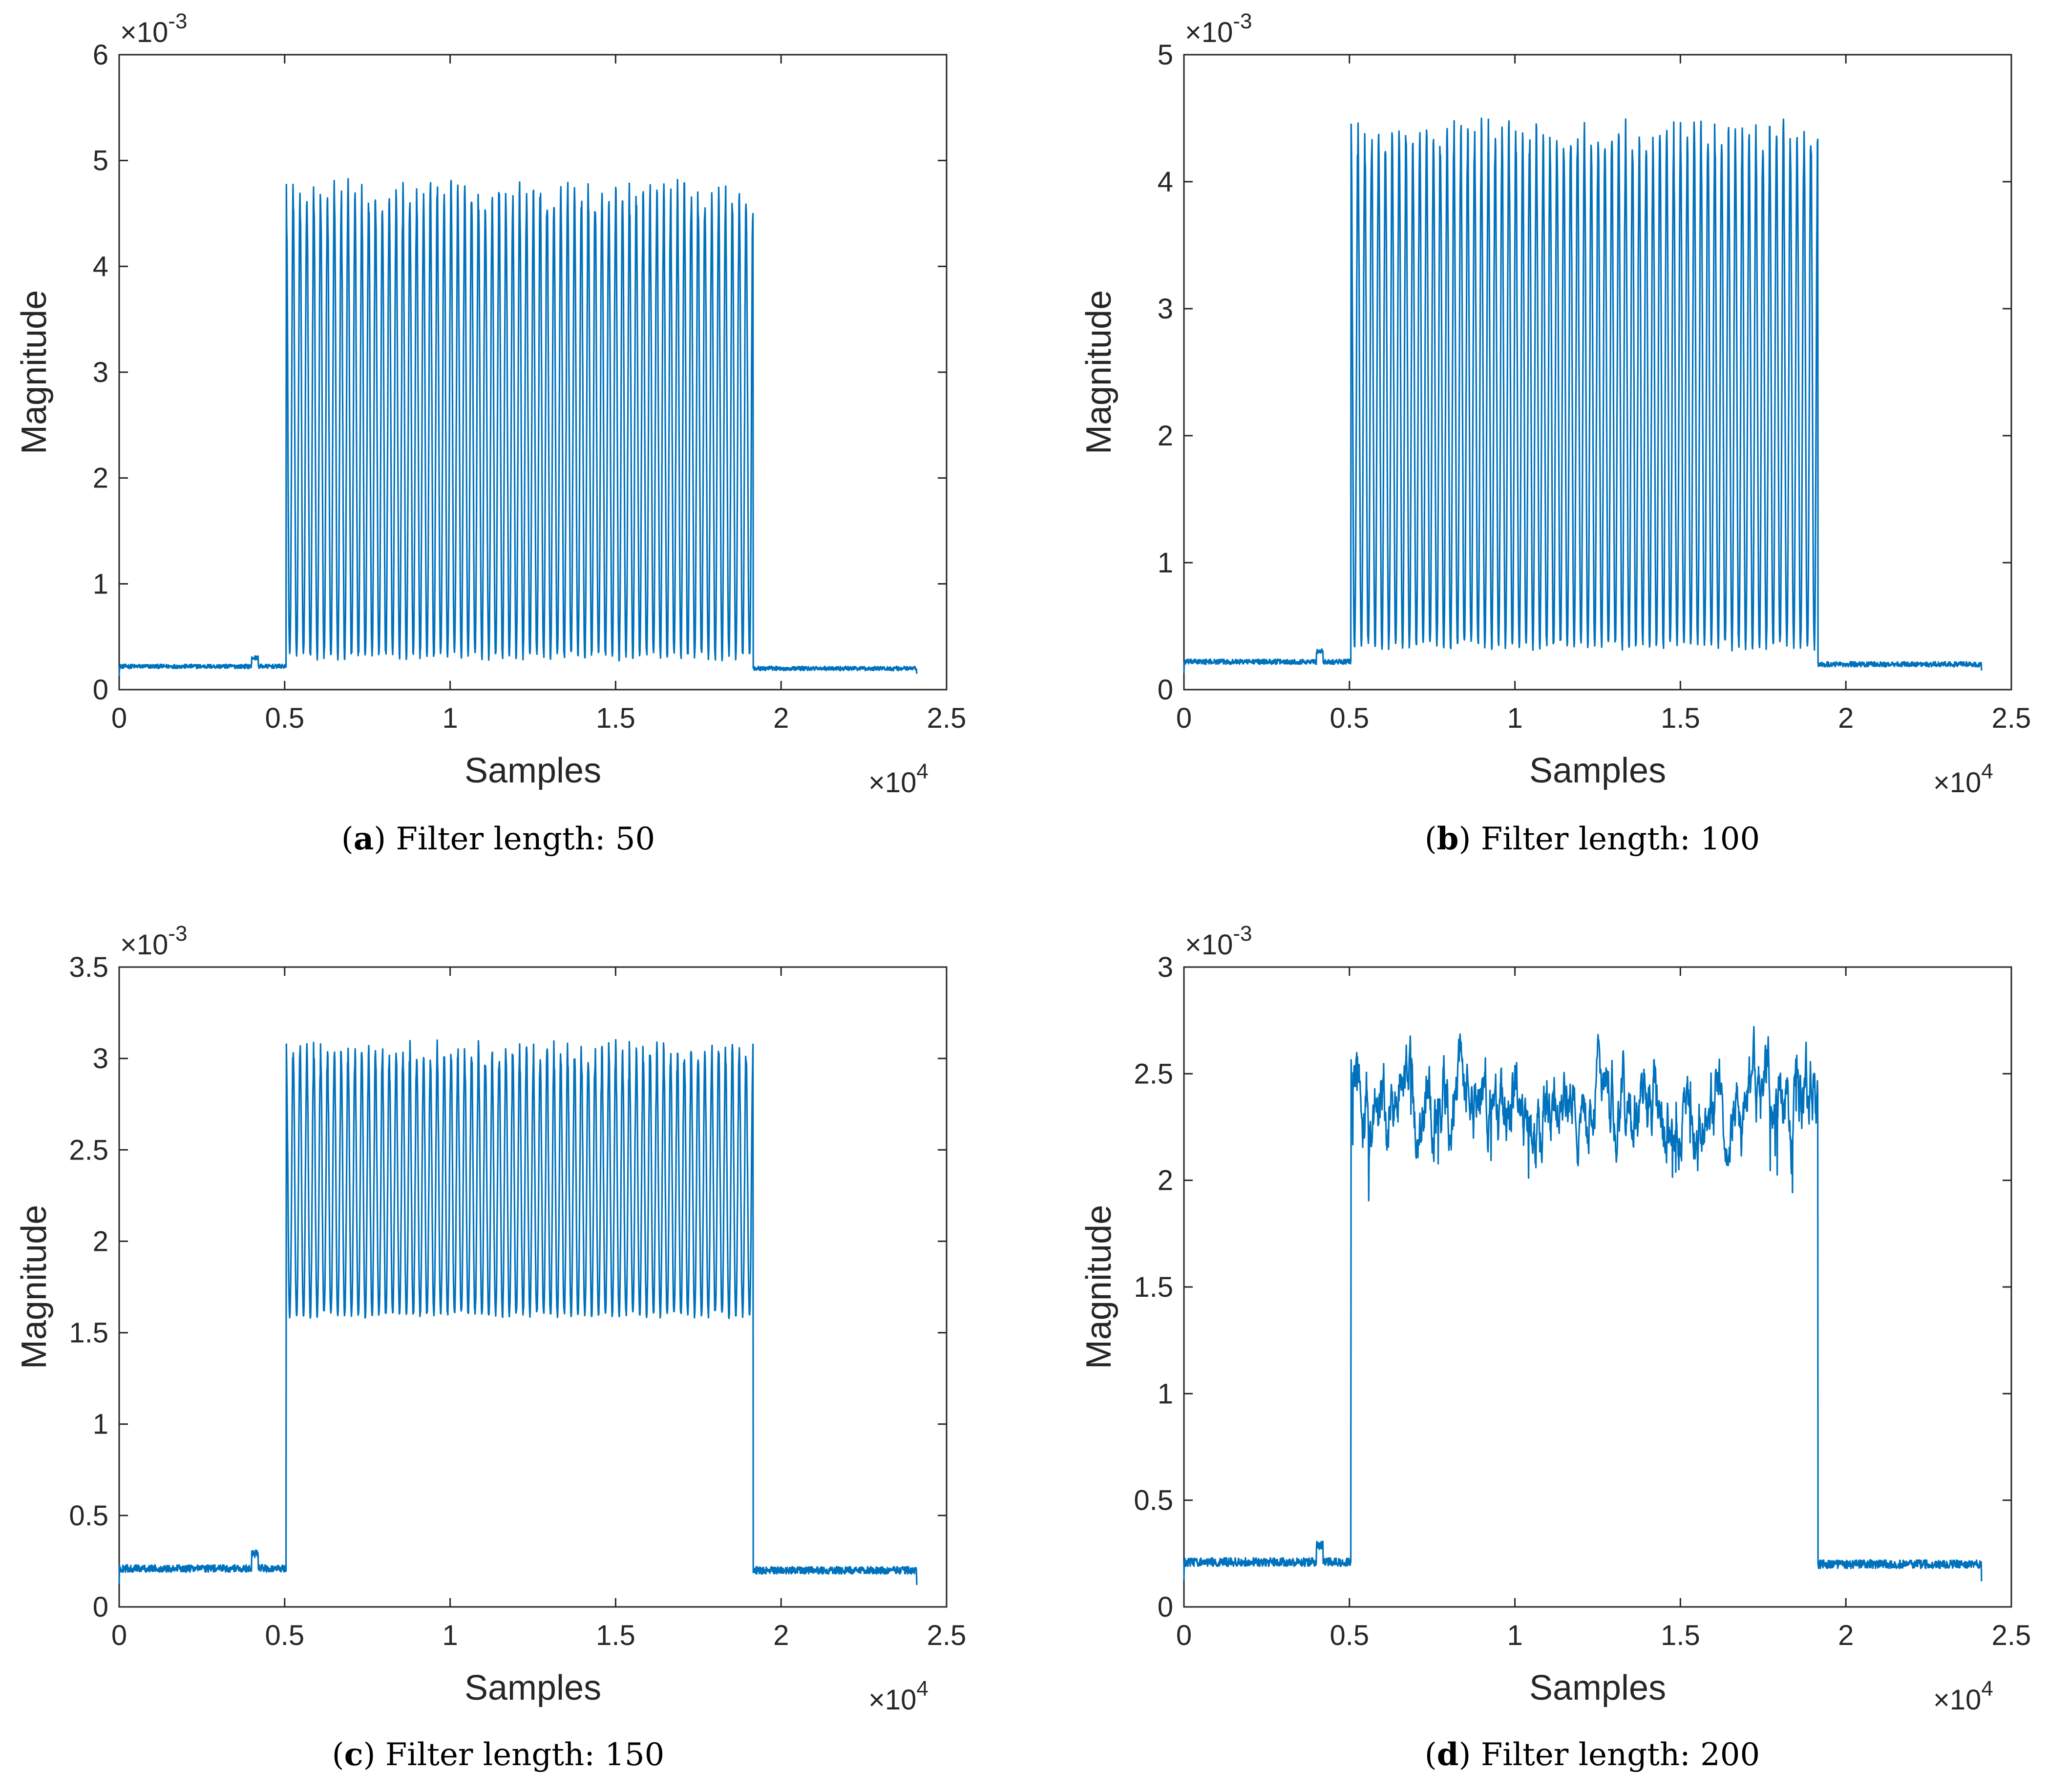 This screenshot has height=1792, width=2047. I want to click on y-tick-label: 3.5, so click(88, 967).